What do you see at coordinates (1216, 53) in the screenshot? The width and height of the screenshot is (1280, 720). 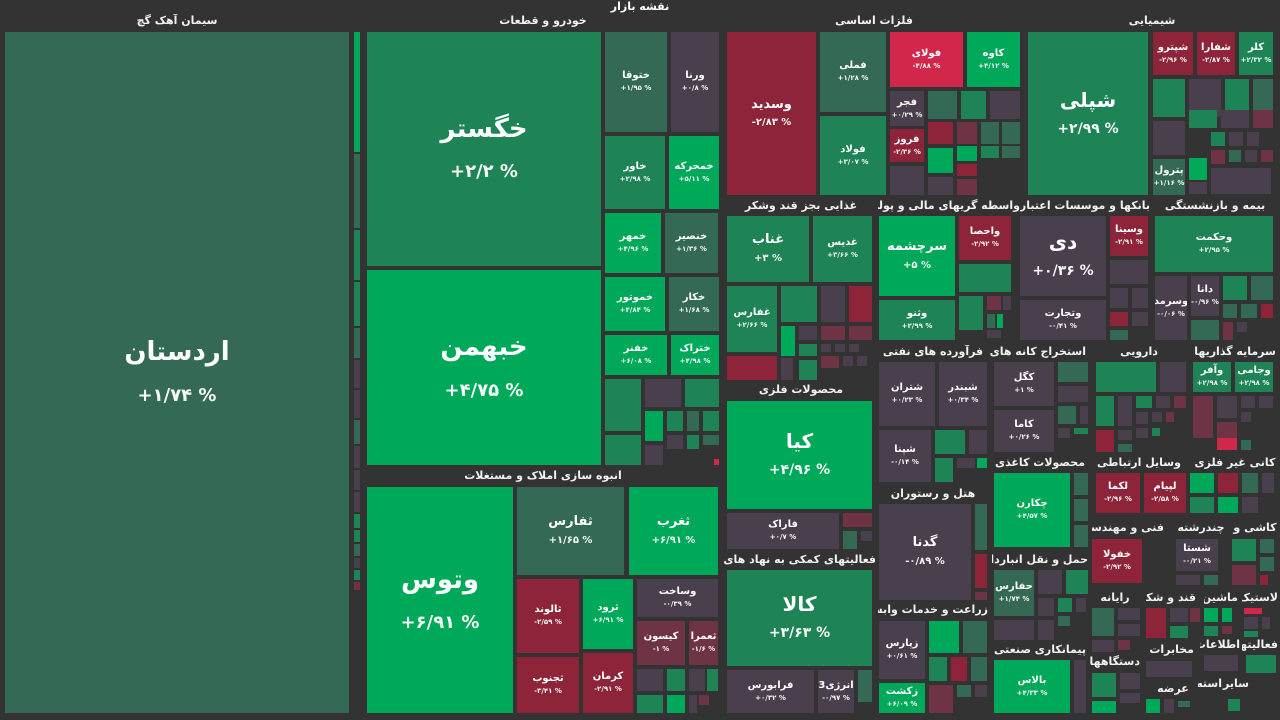 I see `tile-shafara: شفارا -۲/۸۷ %` at bounding box center [1216, 53].